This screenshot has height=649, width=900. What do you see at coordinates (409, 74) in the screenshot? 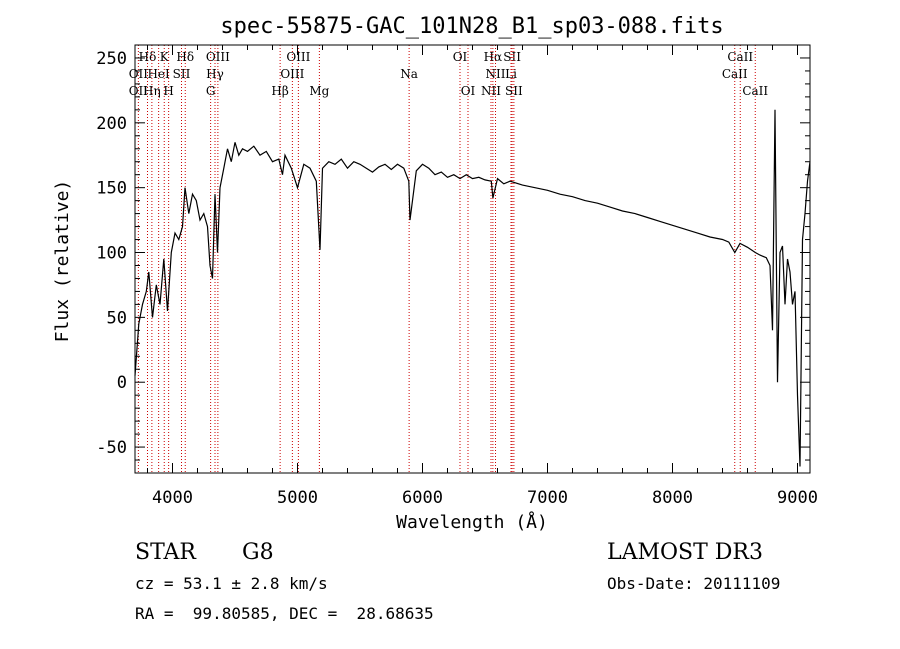
I see `spectral-line-label: Na` at bounding box center [409, 74].